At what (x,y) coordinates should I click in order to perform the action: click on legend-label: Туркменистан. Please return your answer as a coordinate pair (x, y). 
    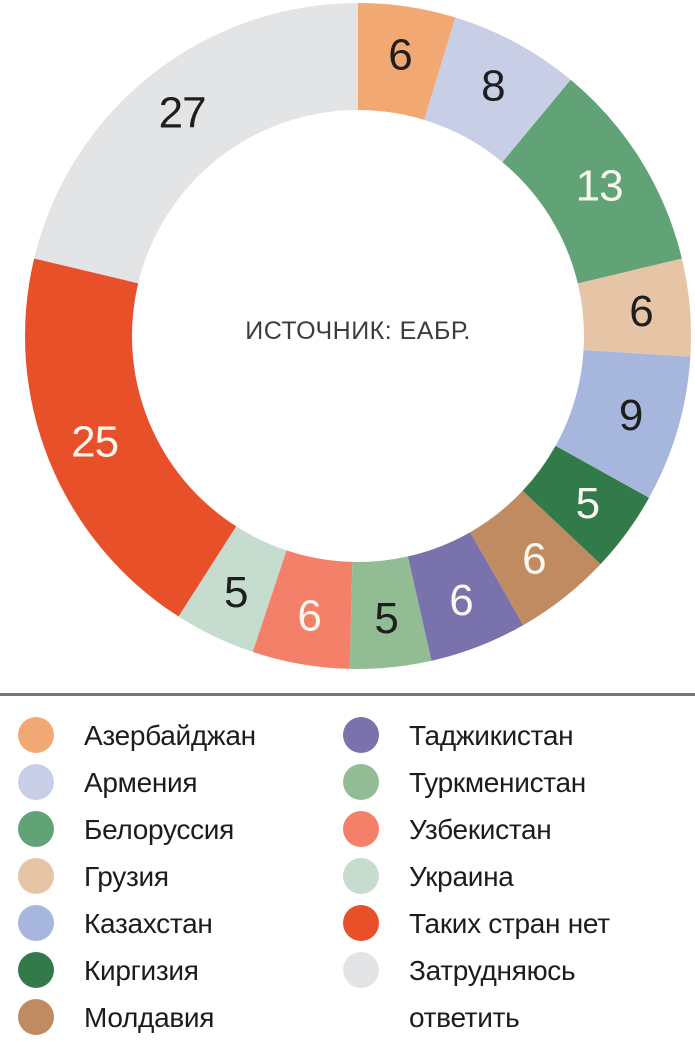
    Looking at the image, I should click on (497, 782).